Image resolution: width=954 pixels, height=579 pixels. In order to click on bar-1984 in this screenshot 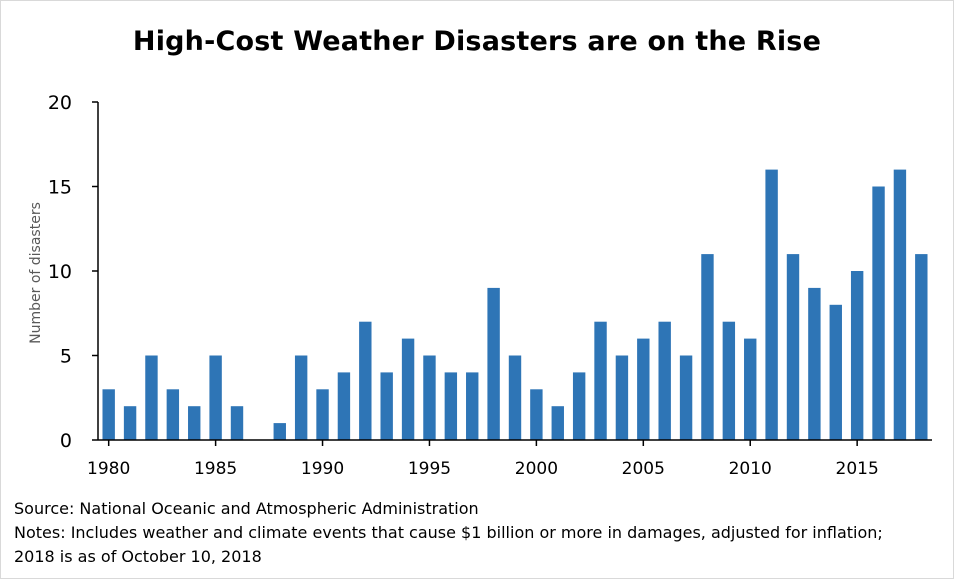, I will do `click(194, 423)`.